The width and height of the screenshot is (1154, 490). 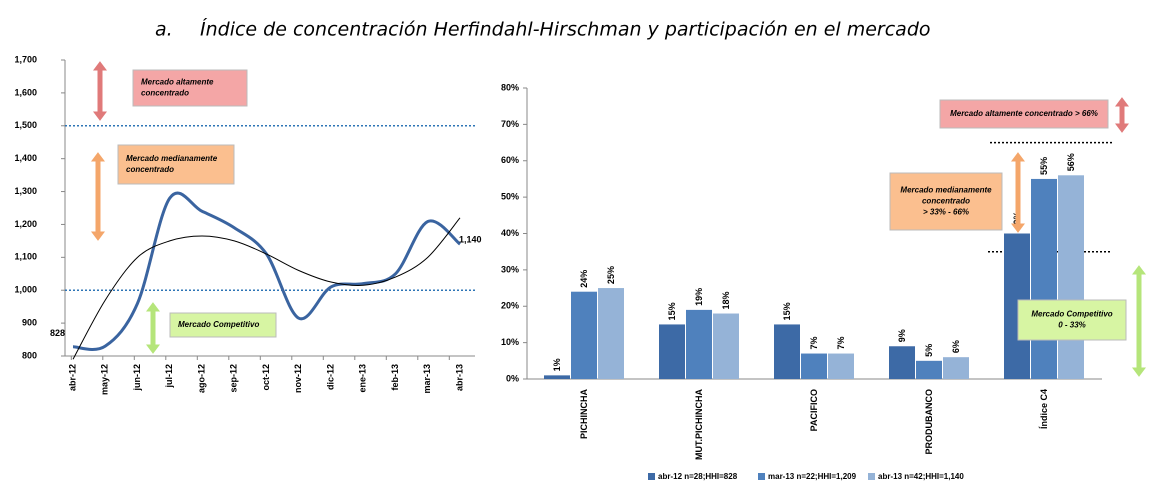 I want to click on y-tick-label: 30%, so click(x=510, y=269).